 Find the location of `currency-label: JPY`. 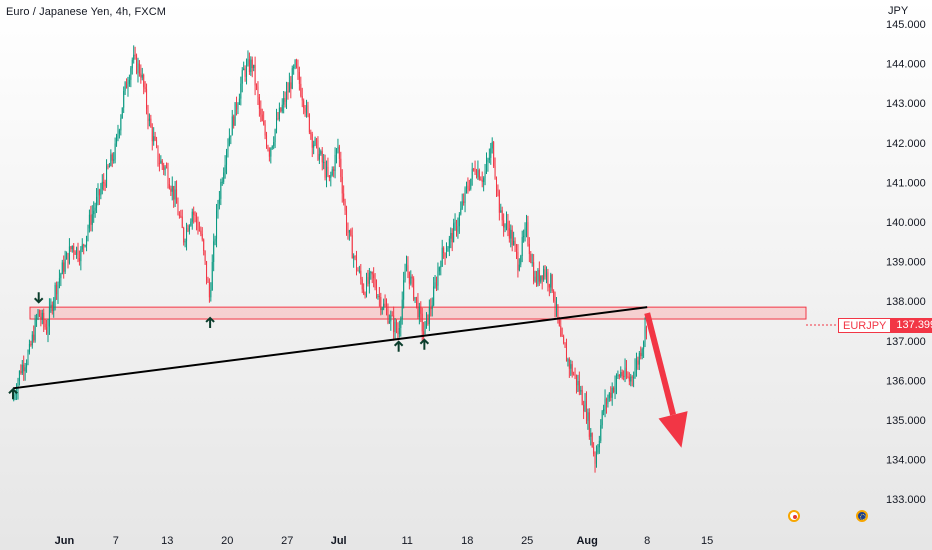

currency-label: JPY is located at coordinates (898, 11).